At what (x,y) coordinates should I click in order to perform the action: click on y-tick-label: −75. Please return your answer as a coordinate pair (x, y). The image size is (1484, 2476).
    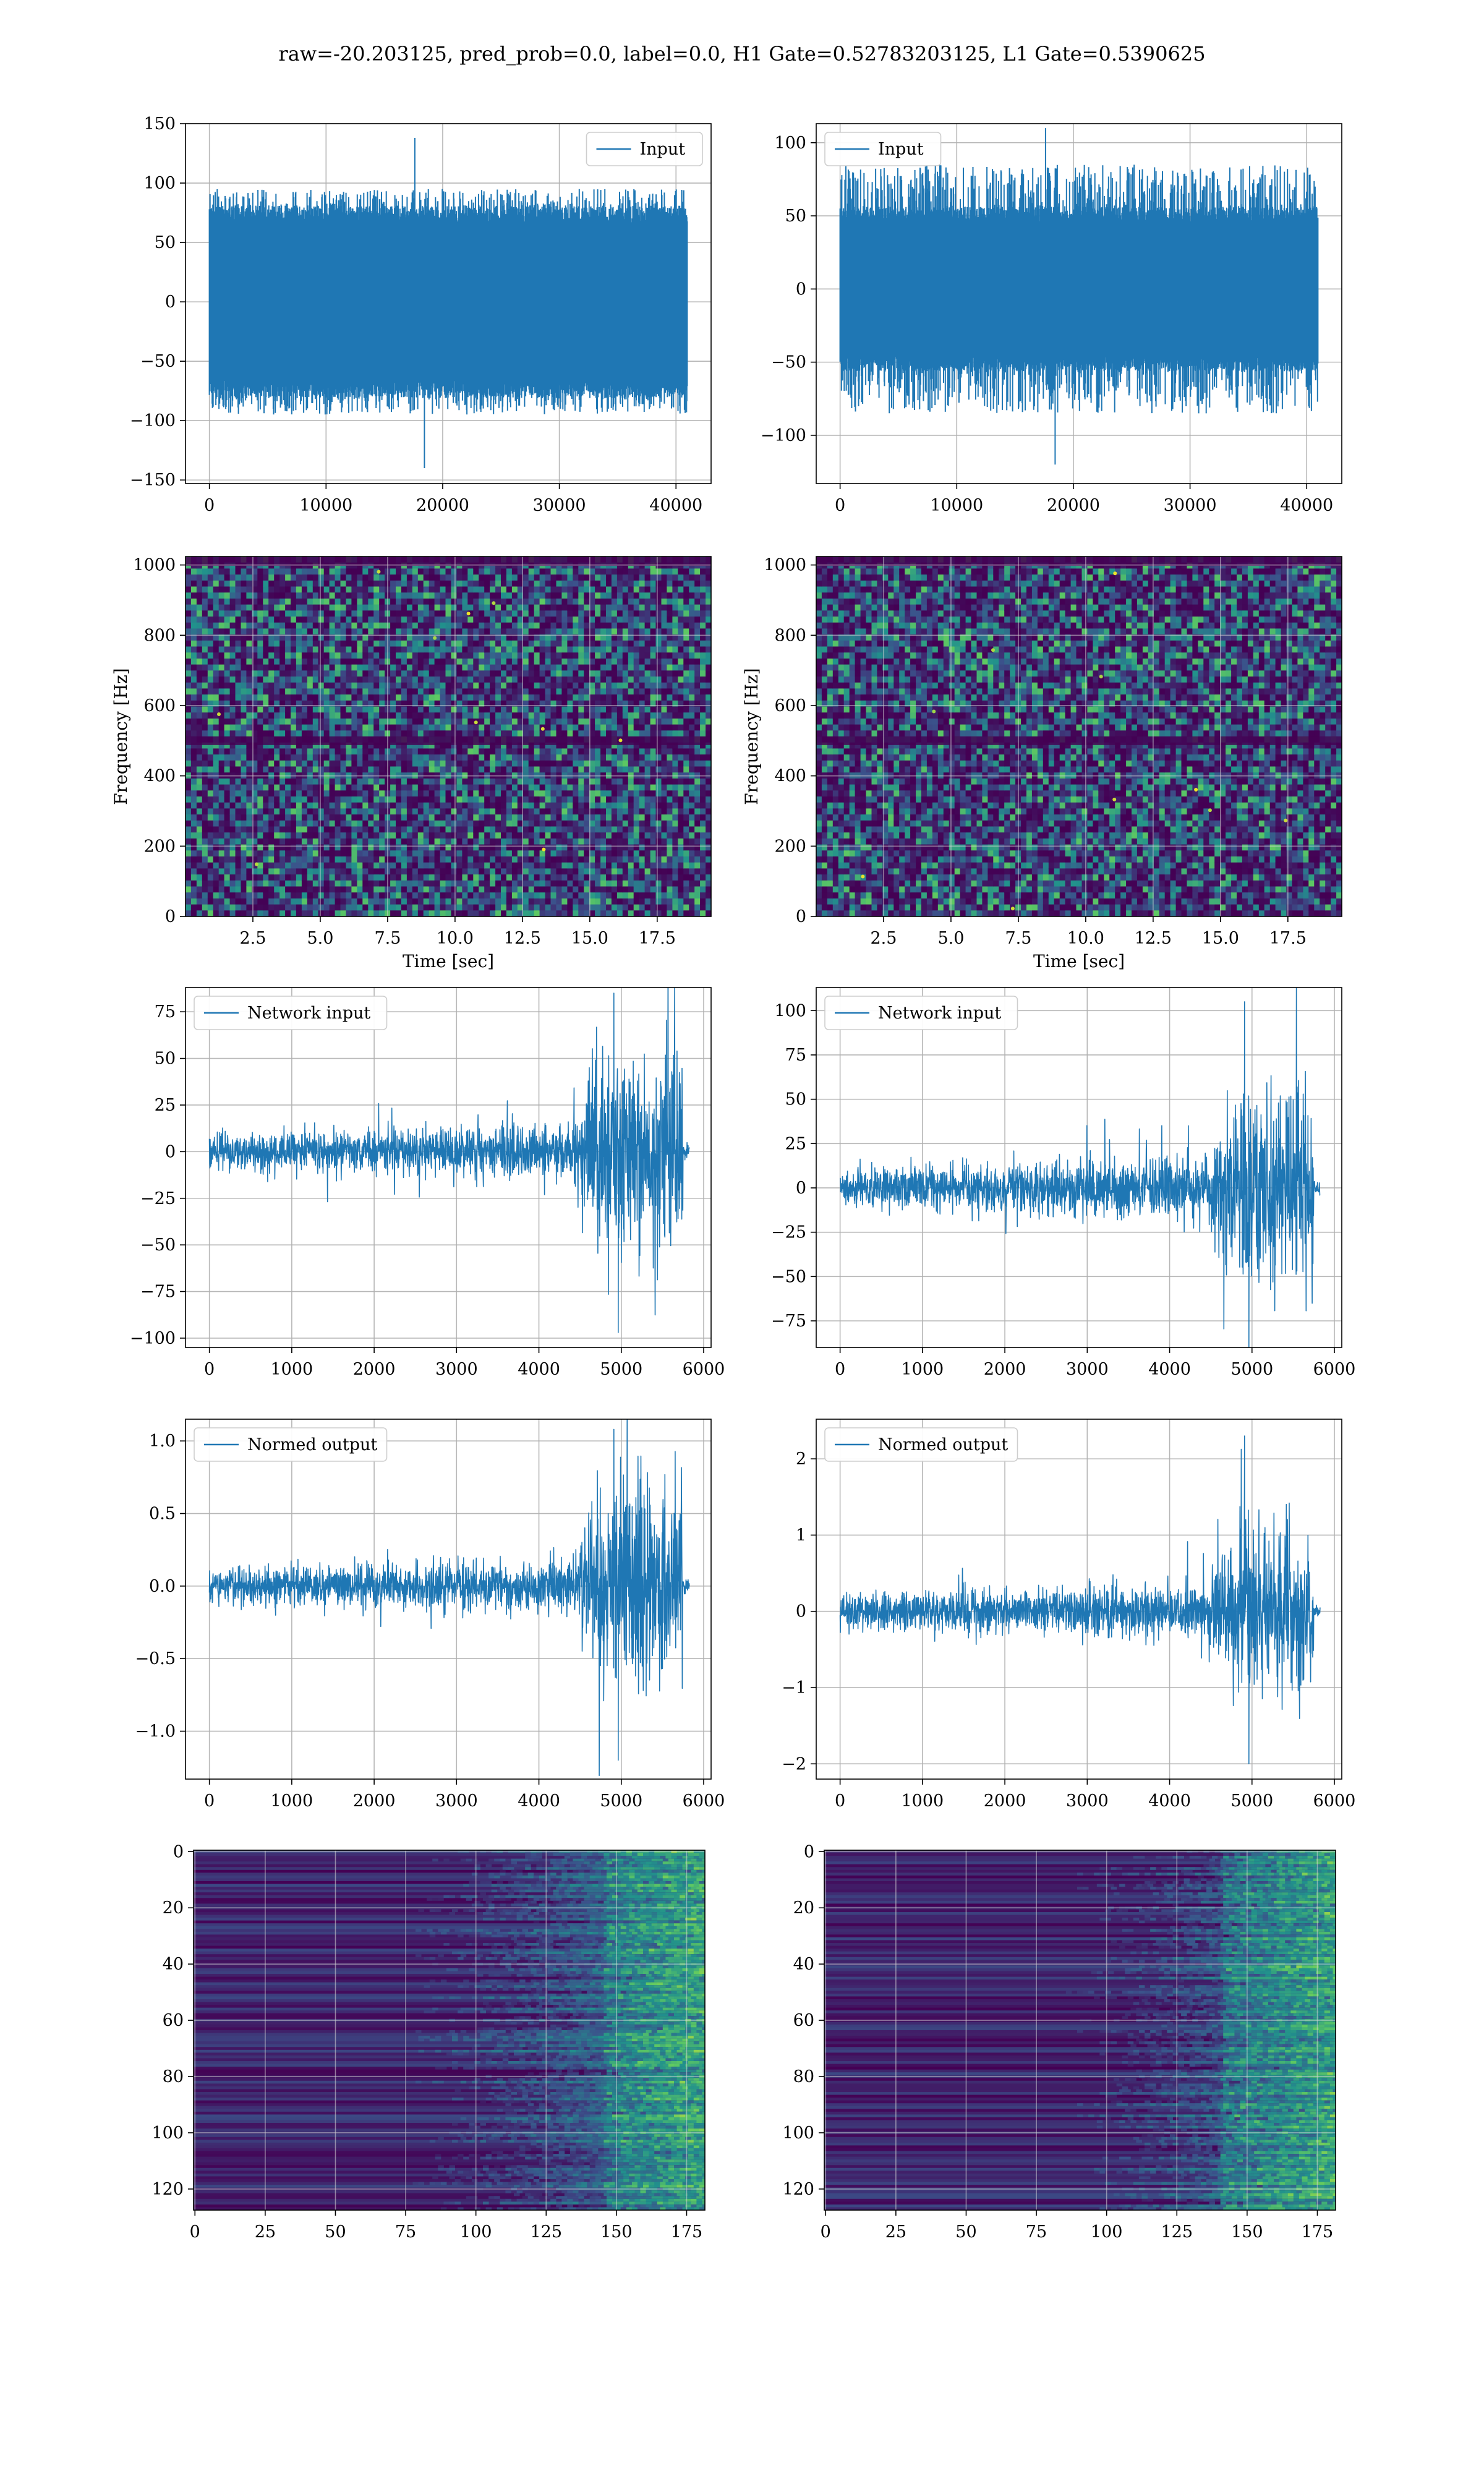
    Looking at the image, I should click on (158, 1293).